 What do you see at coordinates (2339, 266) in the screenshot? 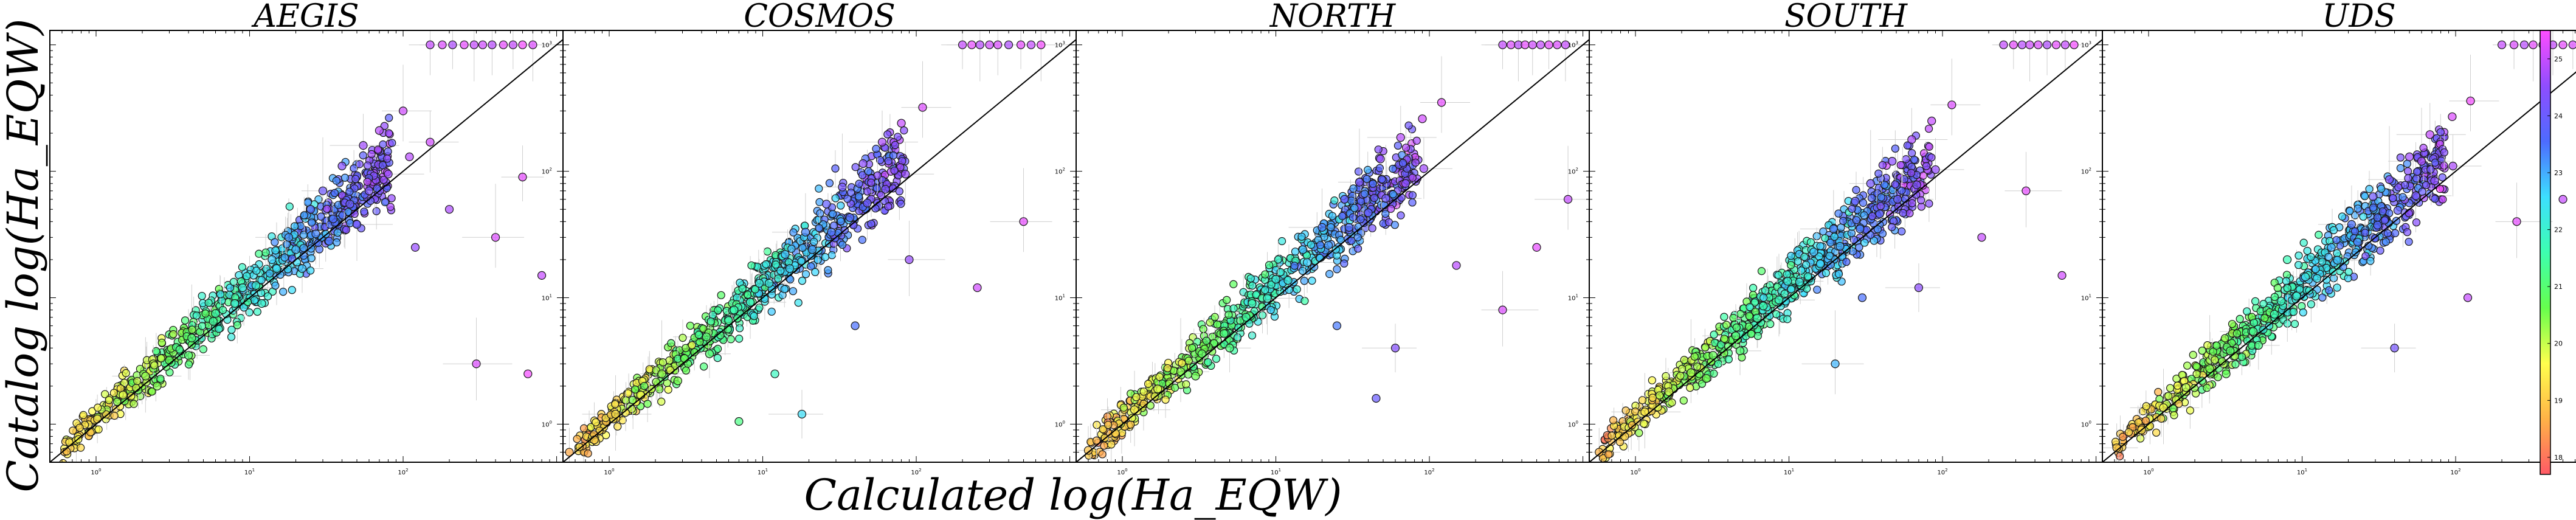
I see `identity-line` at bounding box center [2339, 266].